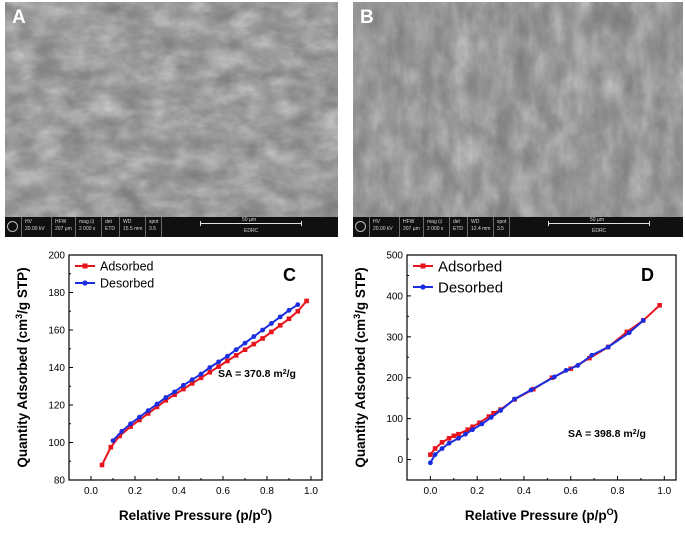  Describe the element at coordinates (19, 17) in the screenshot. I see `panel-letter-a: A` at that location.